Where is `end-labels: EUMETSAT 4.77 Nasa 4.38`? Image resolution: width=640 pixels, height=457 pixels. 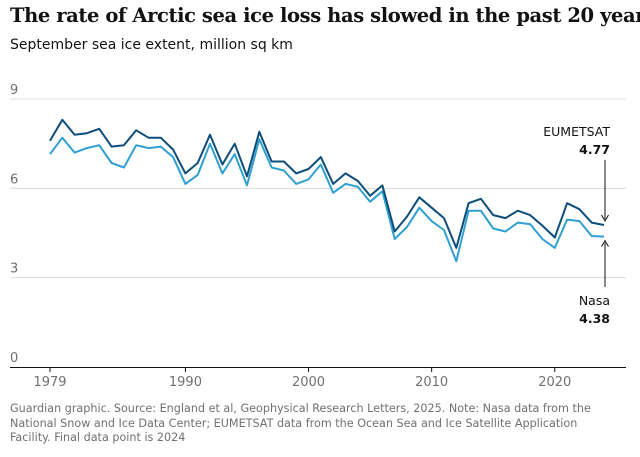
end-labels: EUMETSAT 4.77 Nasa 4.38 is located at coordinates (576, 225).